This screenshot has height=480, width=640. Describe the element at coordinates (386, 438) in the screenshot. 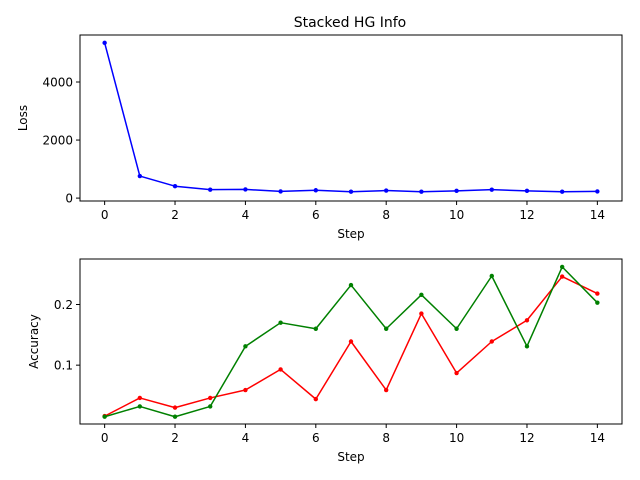

I see `accuracy-x-tick-label: 8` at that location.